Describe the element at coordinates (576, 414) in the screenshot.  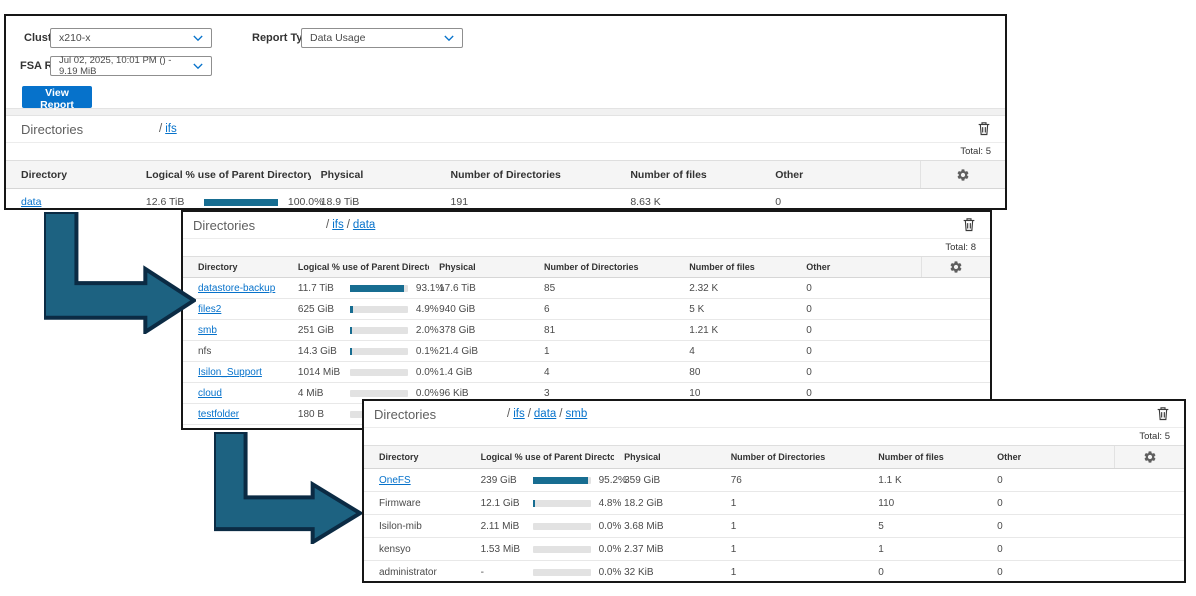
I see `breadcrumb-link-smb: smb` at that location.